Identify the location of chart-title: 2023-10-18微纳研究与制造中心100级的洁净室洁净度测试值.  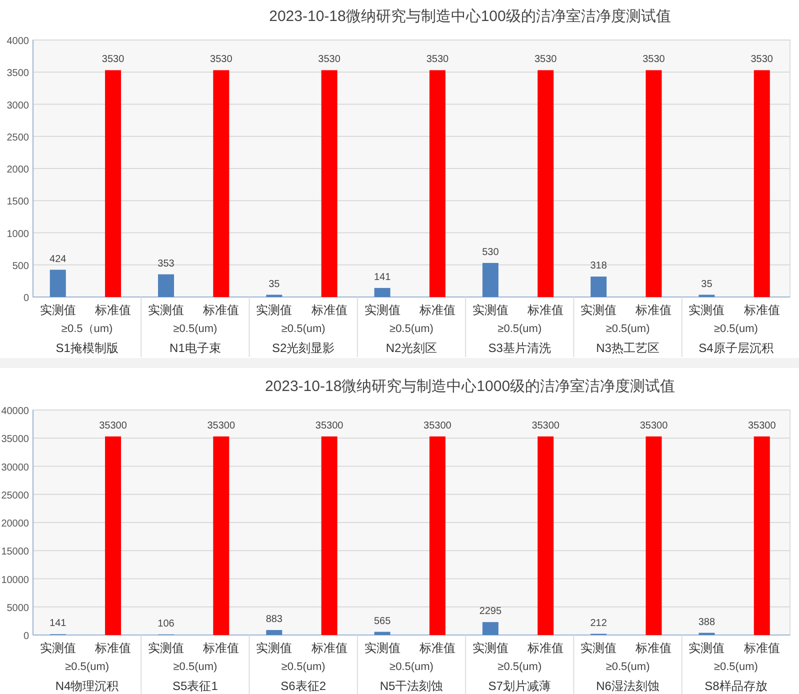
(470, 16).